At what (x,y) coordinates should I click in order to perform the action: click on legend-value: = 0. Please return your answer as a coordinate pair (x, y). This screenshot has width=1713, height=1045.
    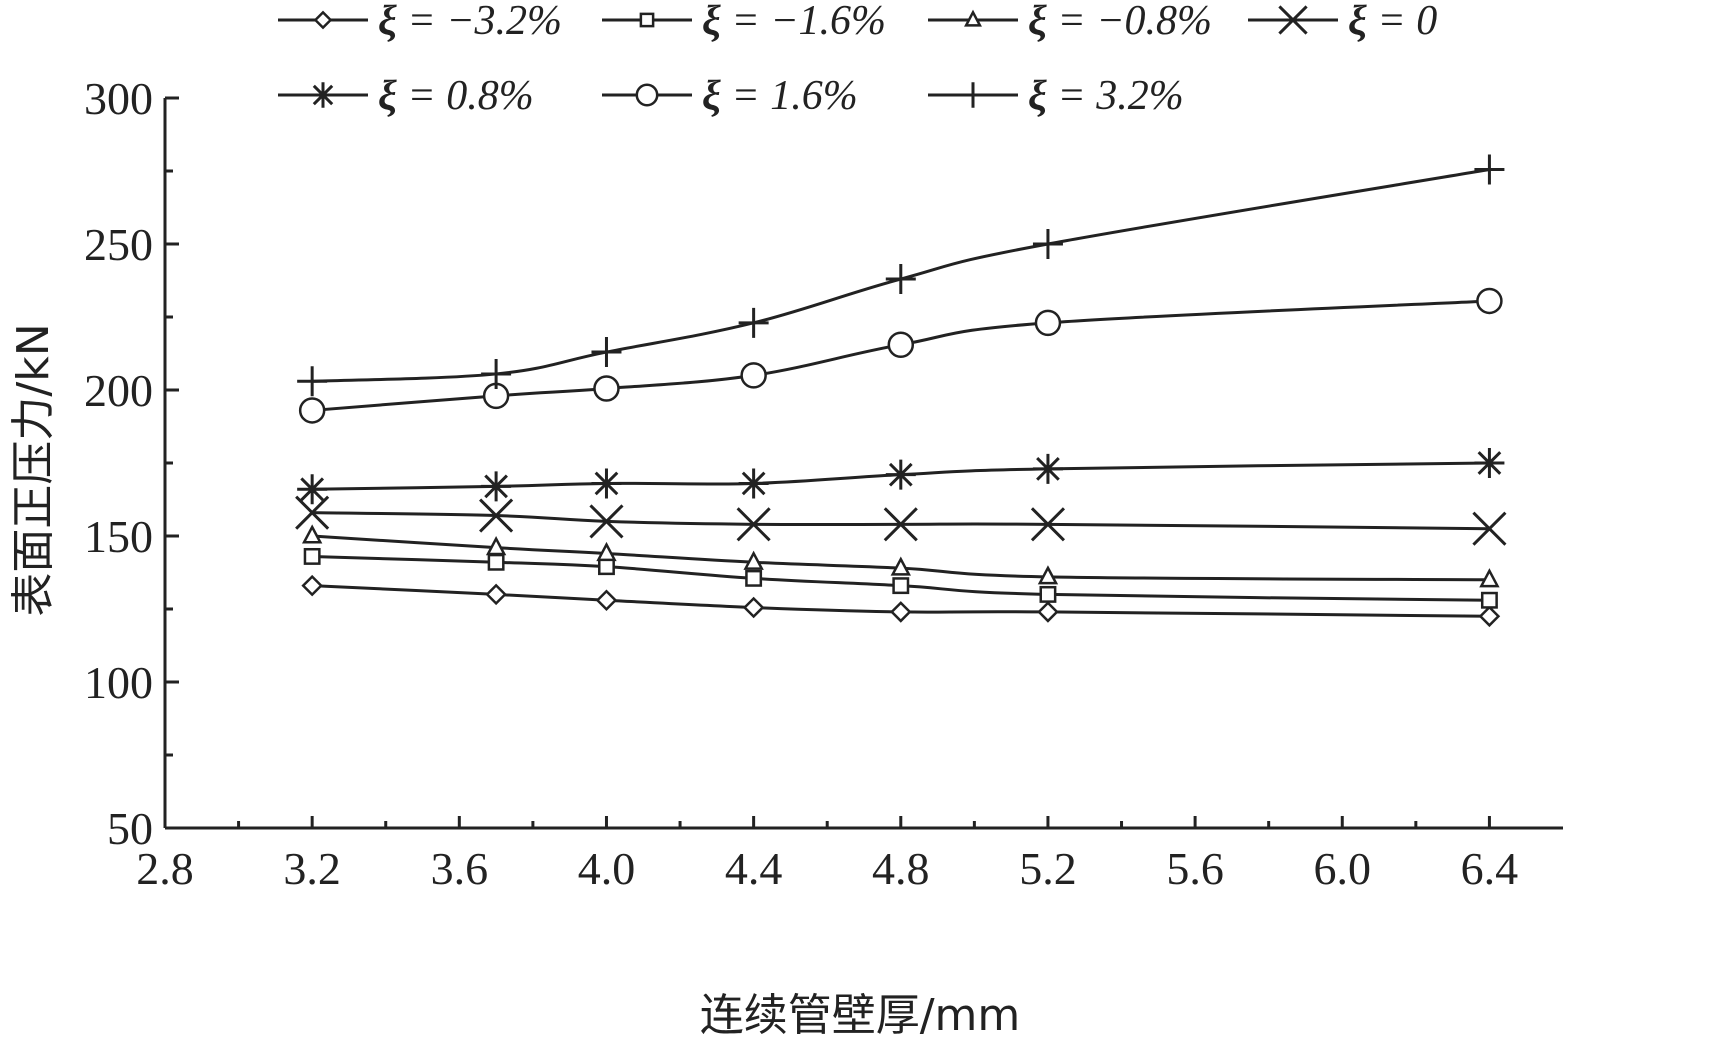
    Looking at the image, I should click on (1402, 22).